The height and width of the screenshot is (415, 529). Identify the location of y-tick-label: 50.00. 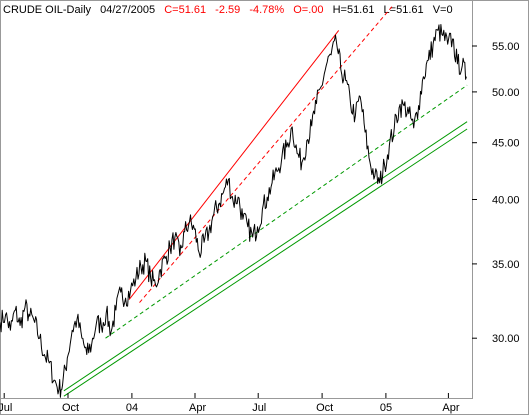
(506, 93).